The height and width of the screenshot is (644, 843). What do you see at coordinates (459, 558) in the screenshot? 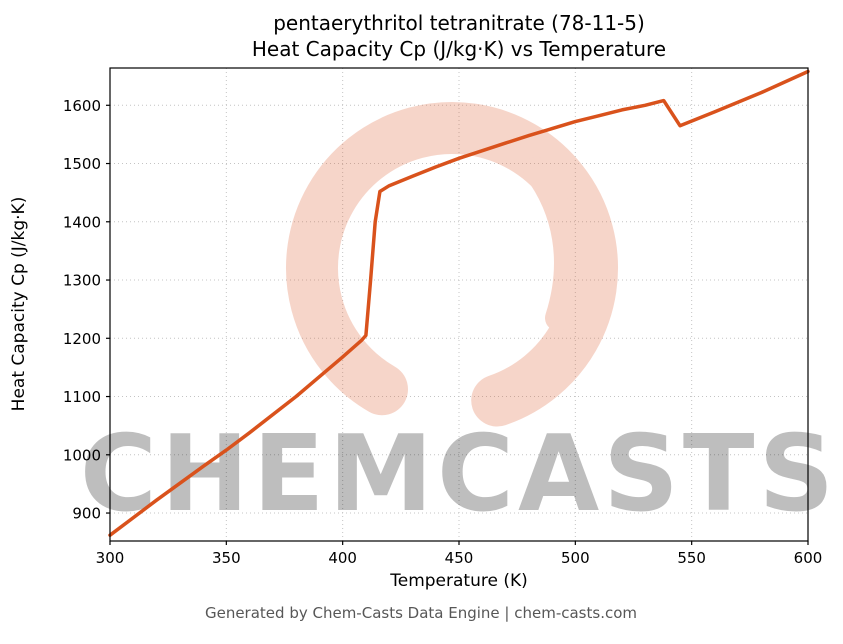
I see `x-tick-label: 450` at bounding box center [459, 558].